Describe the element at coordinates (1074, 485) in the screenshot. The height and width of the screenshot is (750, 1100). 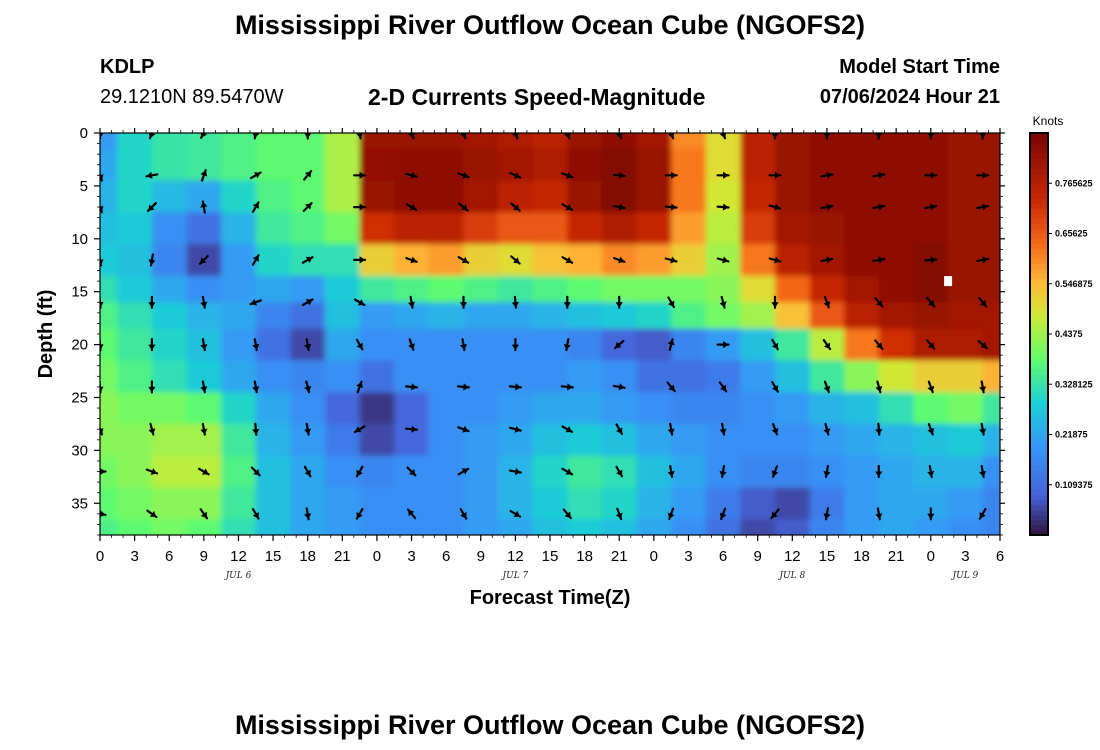
I see `colorbar-tick-label: 0.109375` at that location.